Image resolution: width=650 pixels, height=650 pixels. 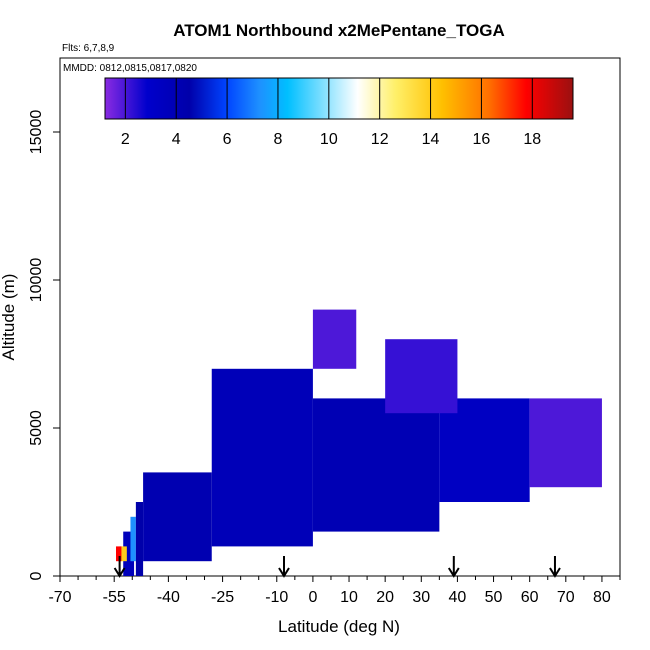 I want to click on colorbar-tick-label: 12, so click(x=380, y=139).